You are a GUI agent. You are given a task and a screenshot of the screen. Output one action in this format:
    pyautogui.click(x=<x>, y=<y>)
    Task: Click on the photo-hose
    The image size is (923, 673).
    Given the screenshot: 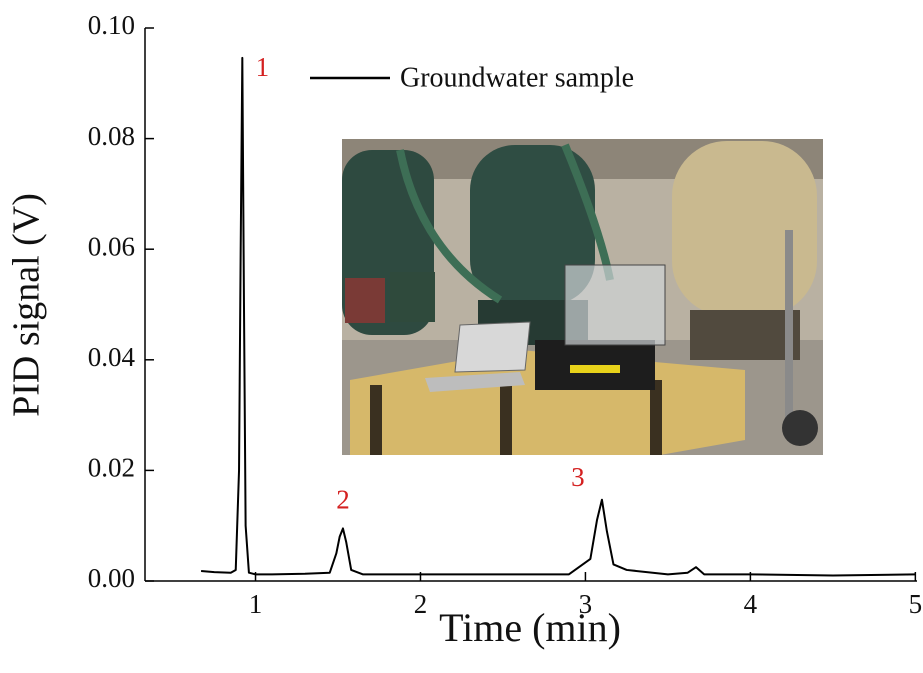 What is the action you would take?
    pyautogui.click(x=449, y=226)
    